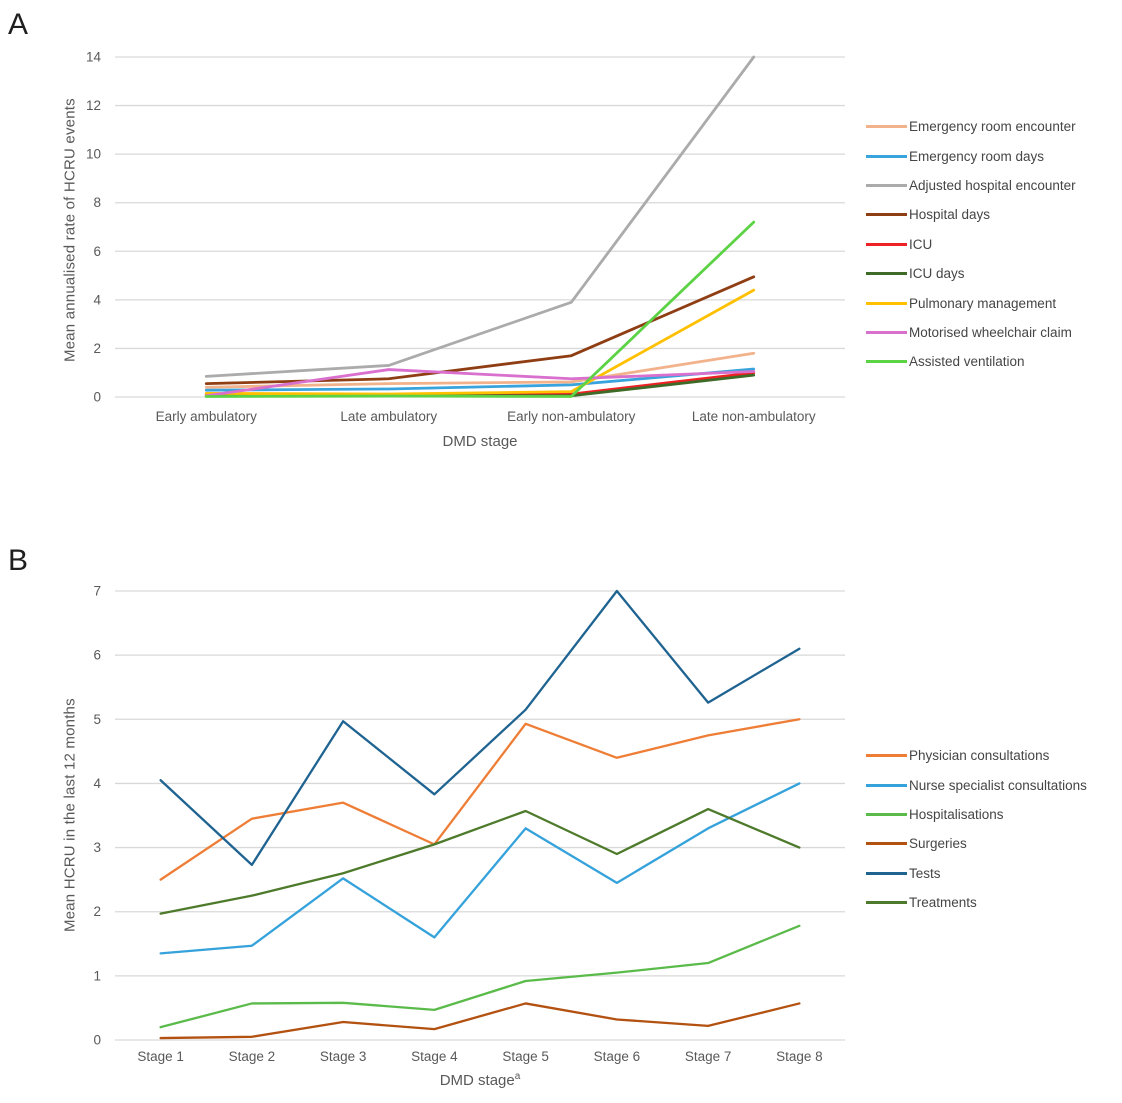  Describe the element at coordinates (480, 379) in the screenshot. I see `series-line-emergency-room-days` at that location.